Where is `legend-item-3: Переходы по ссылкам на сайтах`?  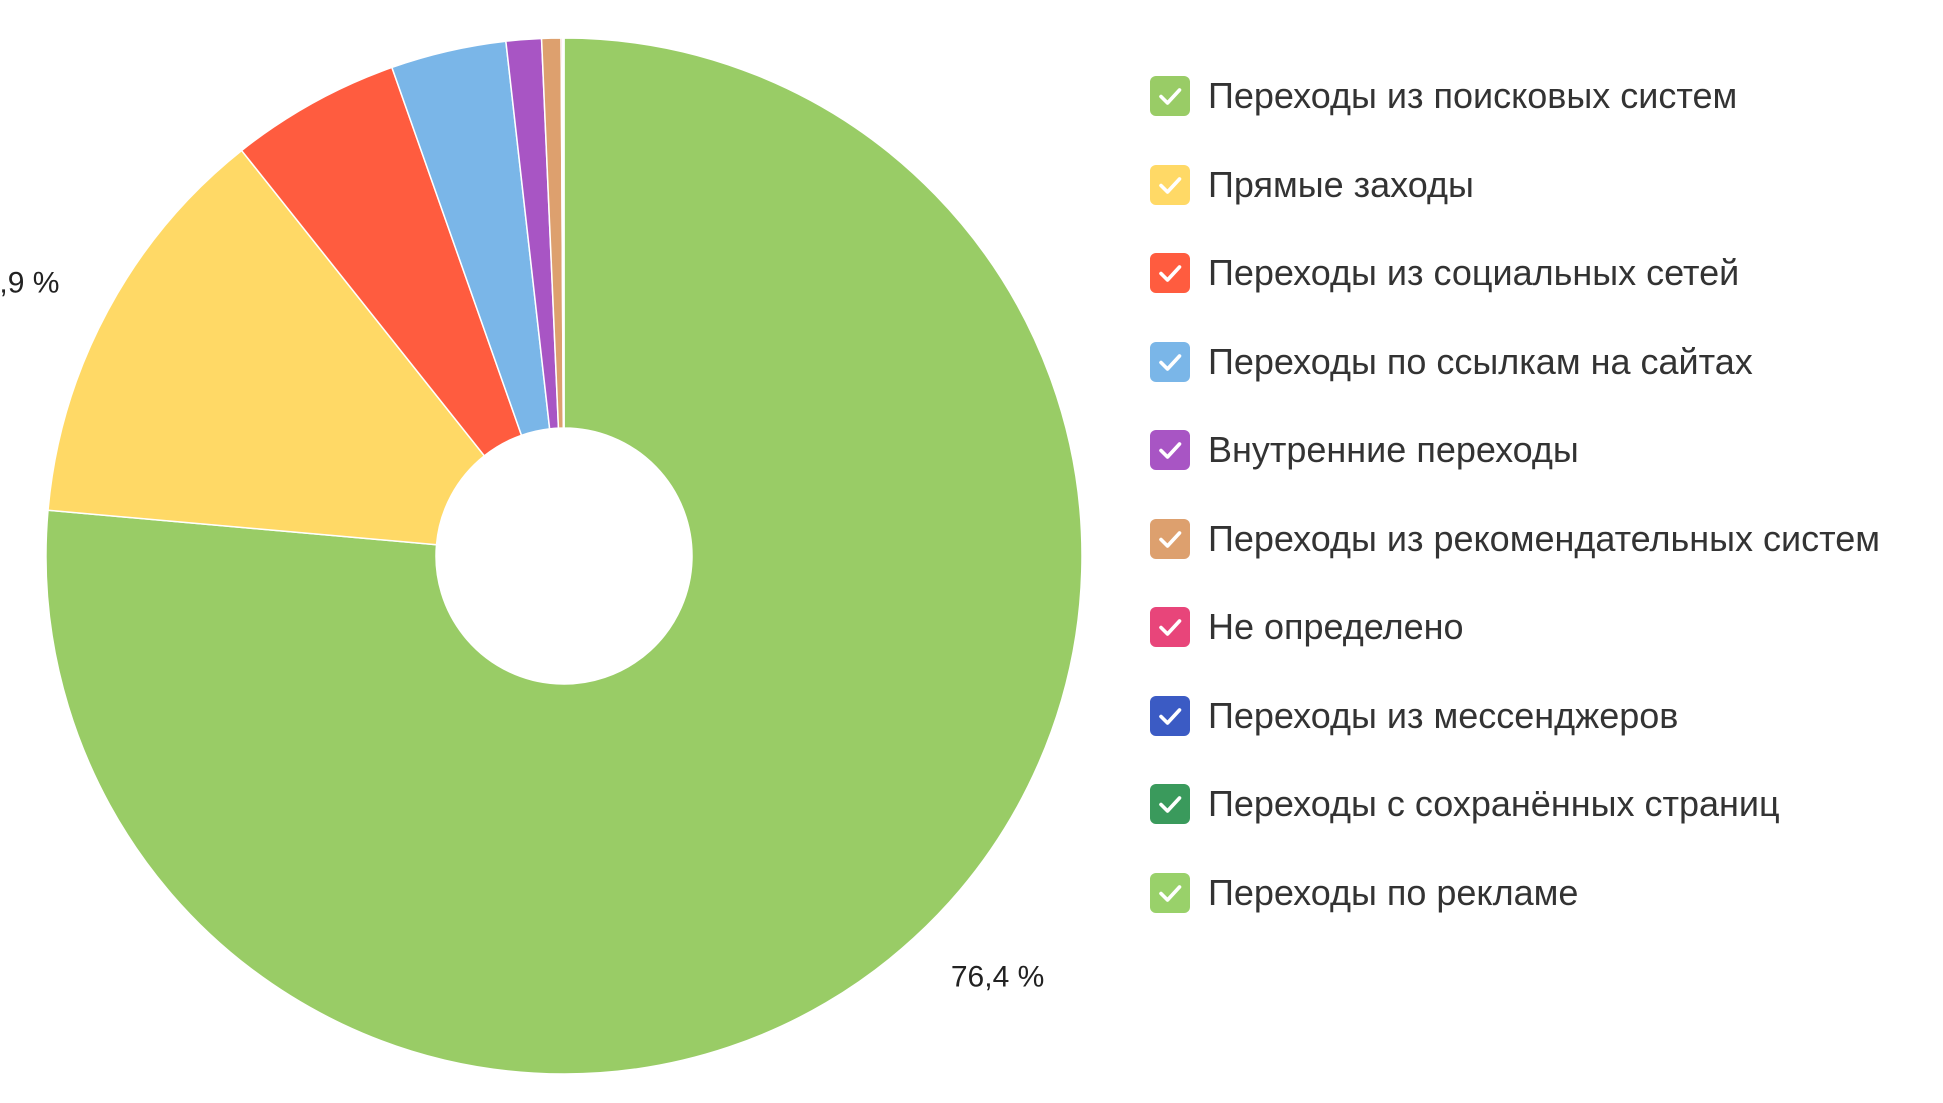
legend-item-3: Переходы по ссылкам на сайтах is located at coordinates (1515, 362).